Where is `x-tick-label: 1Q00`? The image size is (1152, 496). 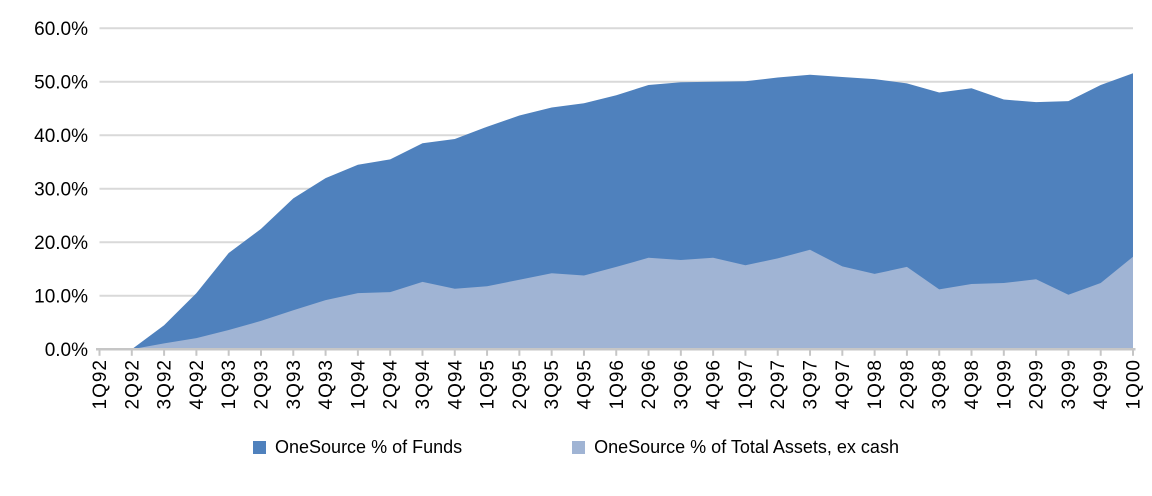 x-tick-label: 1Q00 is located at coordinates (1134, 384).